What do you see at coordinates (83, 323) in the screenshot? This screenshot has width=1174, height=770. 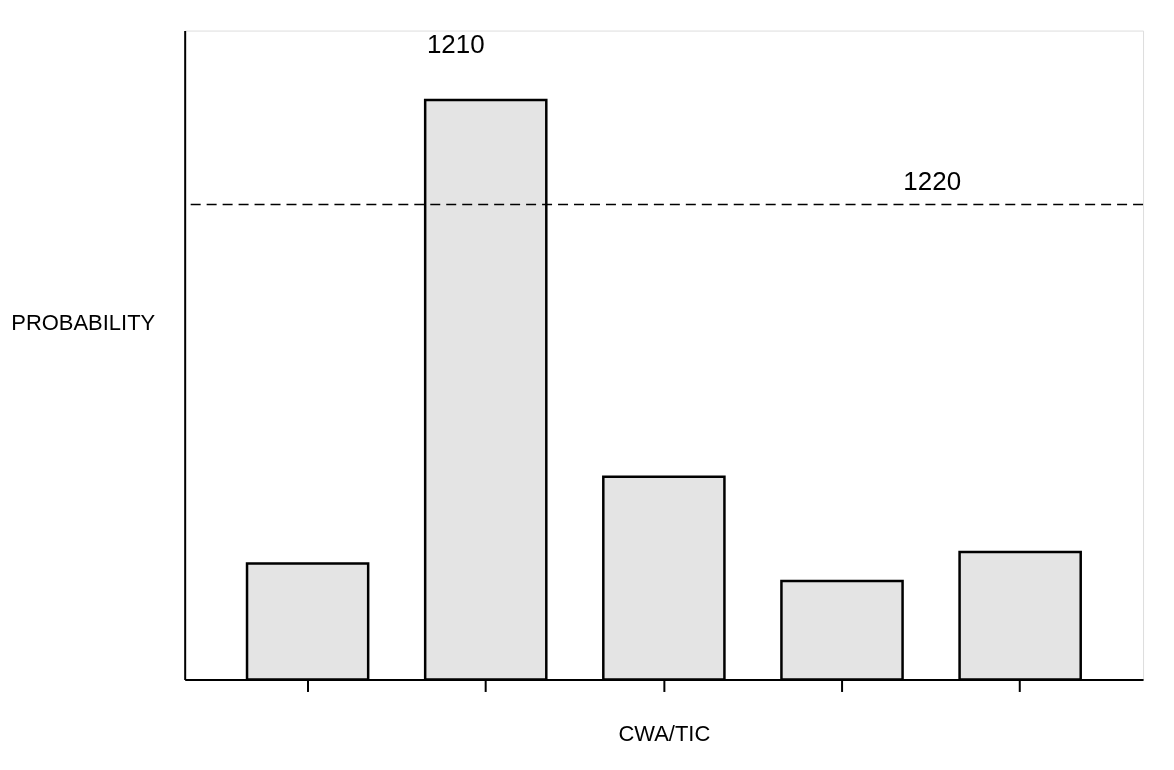 I see `y-axis-title: PROBABILITY` at bounding box center [83, 323].